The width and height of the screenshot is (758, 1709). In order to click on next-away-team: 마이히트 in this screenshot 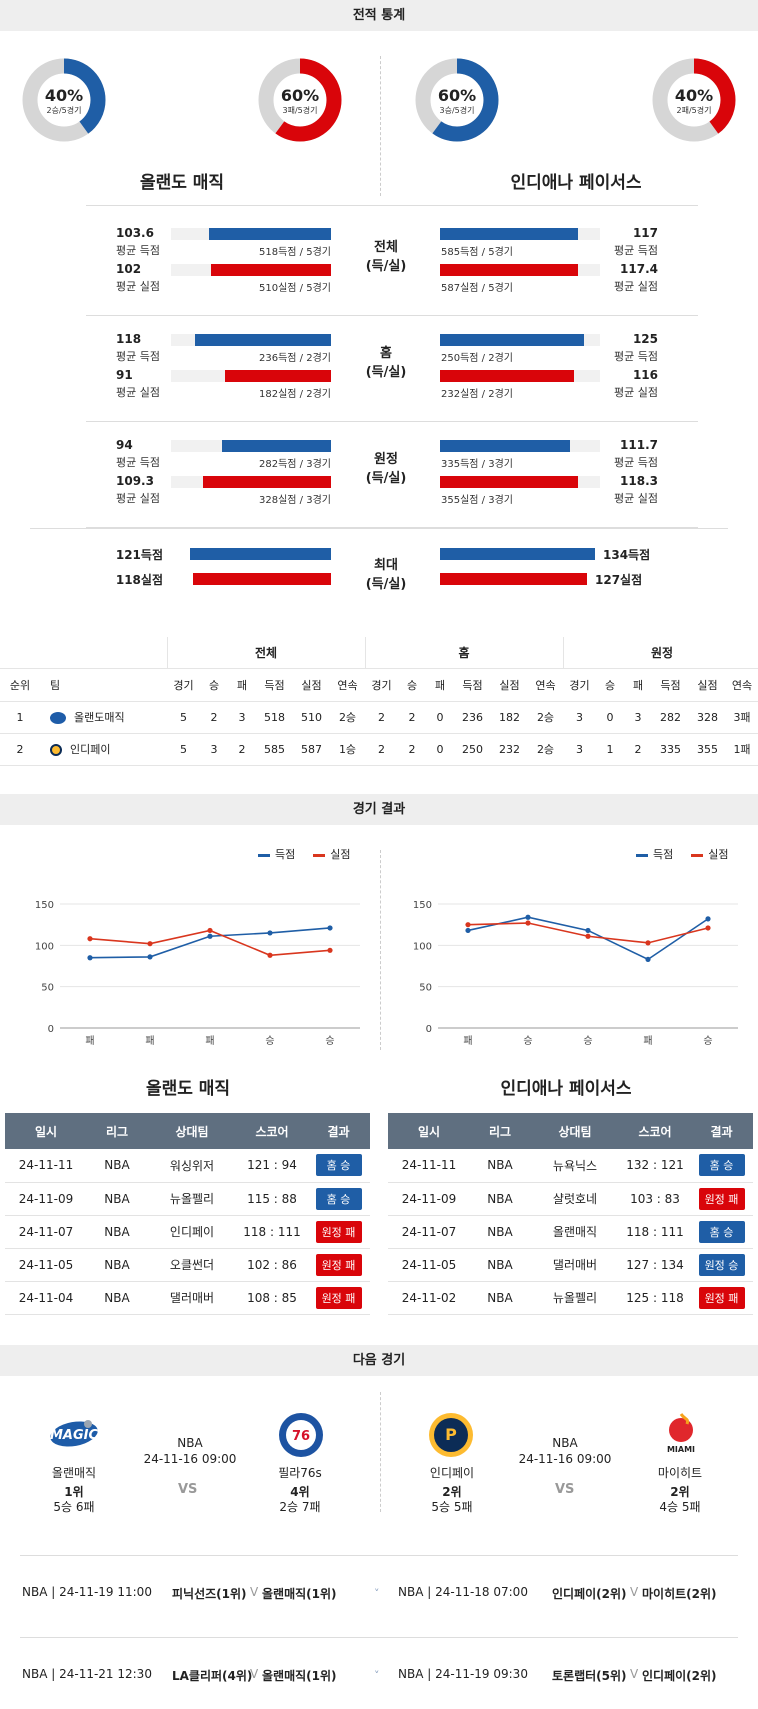, I will do `click(680, 1473)`.